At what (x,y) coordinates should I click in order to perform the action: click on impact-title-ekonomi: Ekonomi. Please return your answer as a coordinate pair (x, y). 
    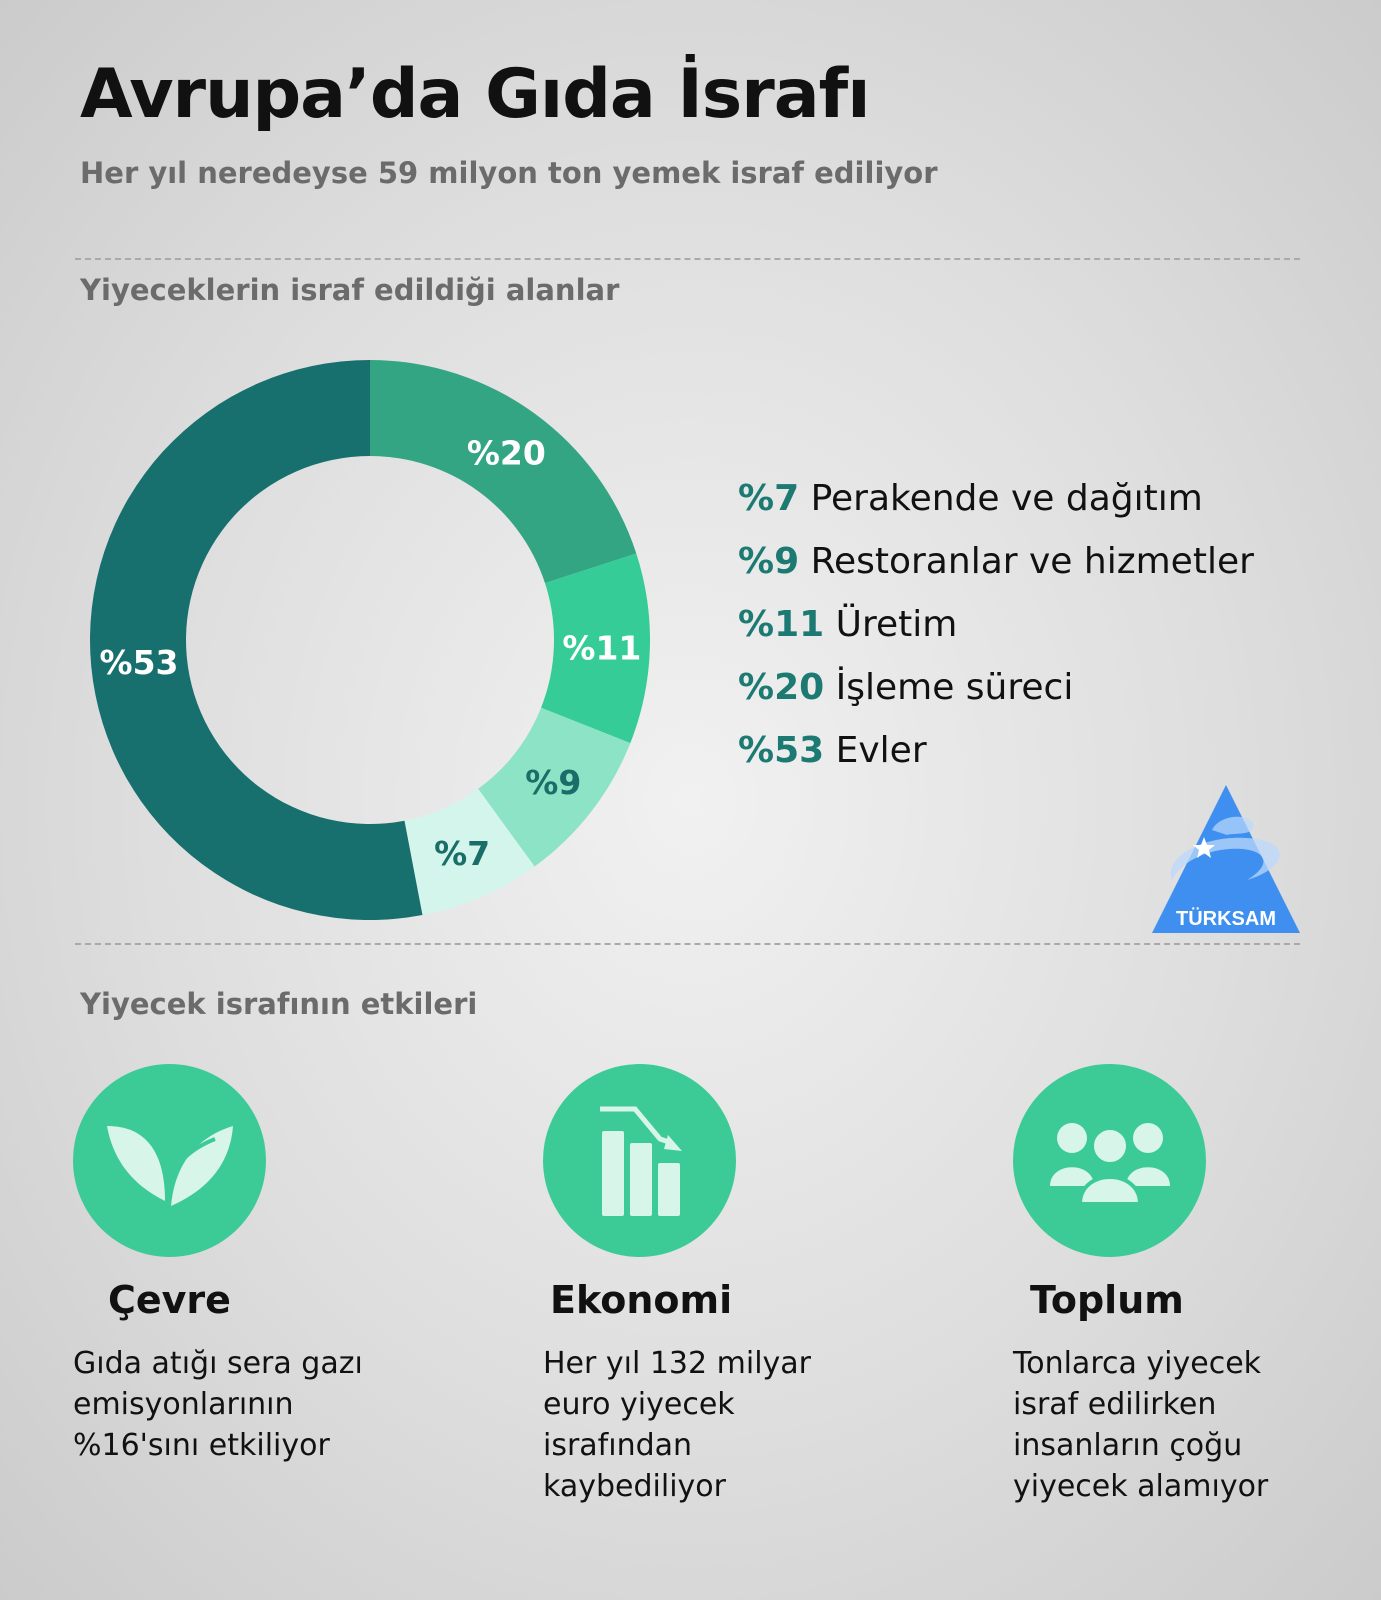
    Looking at the image, I should click on (641, 1300).